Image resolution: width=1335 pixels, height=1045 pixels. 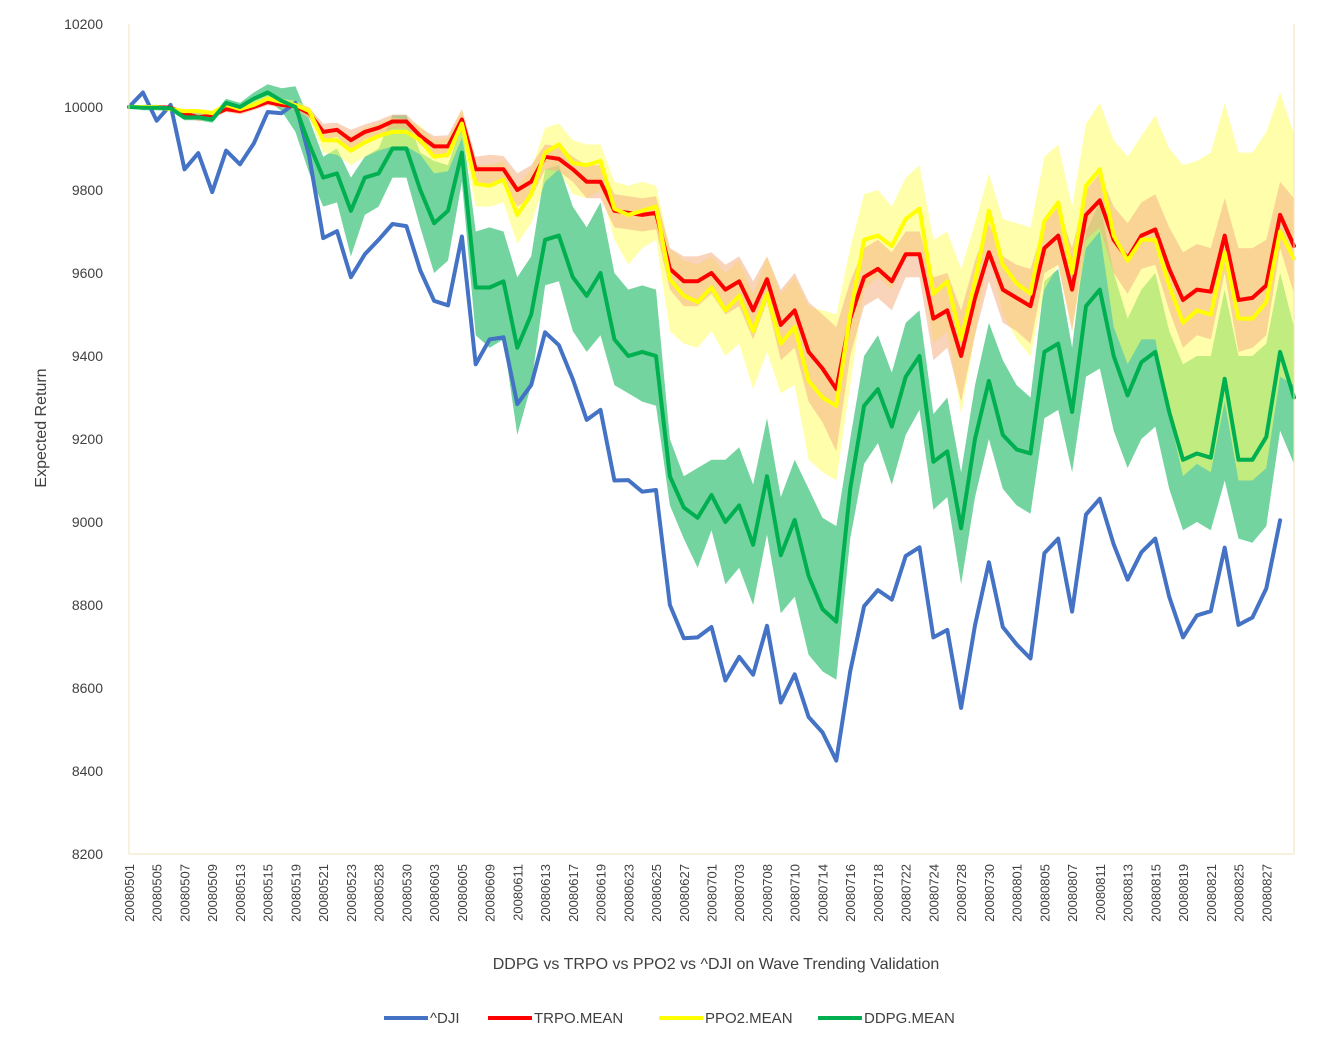 What do you see at coordinates (87, 522) in the screenshot?
I see `y-tick-label: 9000` at bounding box center [87, 522].